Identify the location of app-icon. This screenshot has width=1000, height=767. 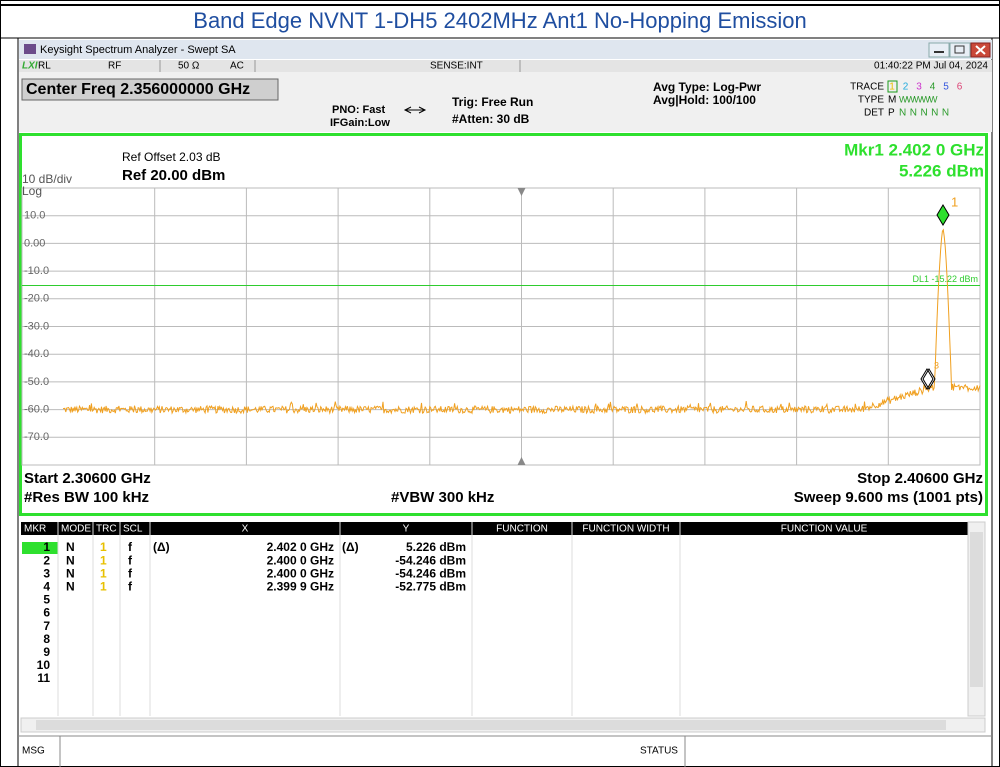
(30, 49).